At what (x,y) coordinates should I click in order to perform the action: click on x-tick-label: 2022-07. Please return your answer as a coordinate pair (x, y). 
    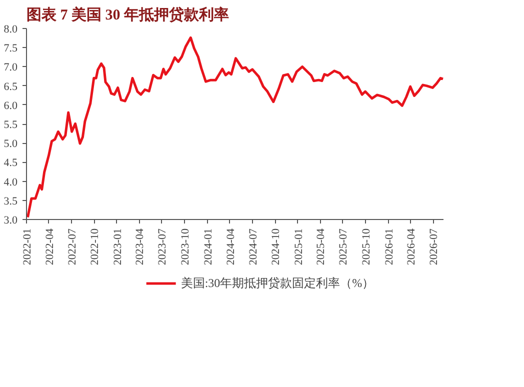
    Looking at the image, I should click on (72, 247).